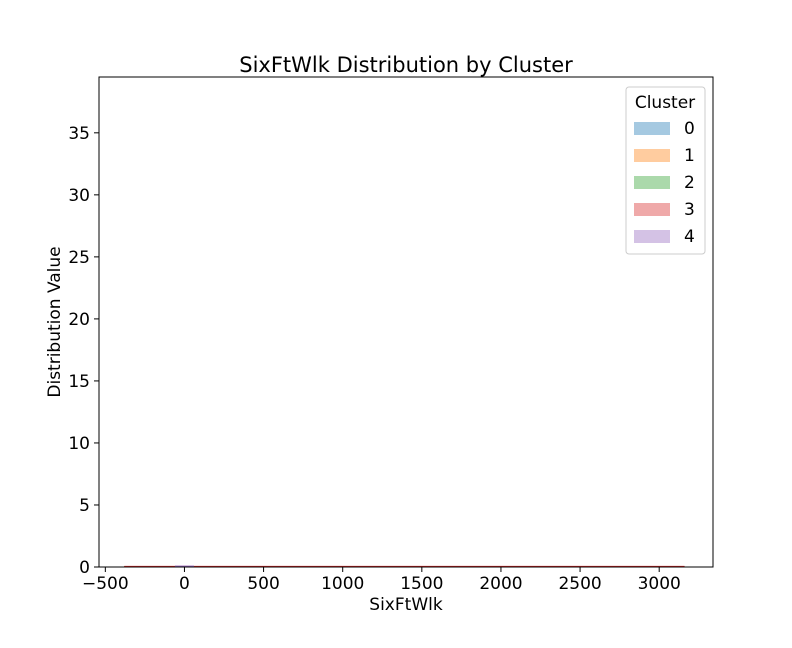  Describe the element at coordinates (79, 382) in the screenshot. I see `y-tick-label: 15` at that location.